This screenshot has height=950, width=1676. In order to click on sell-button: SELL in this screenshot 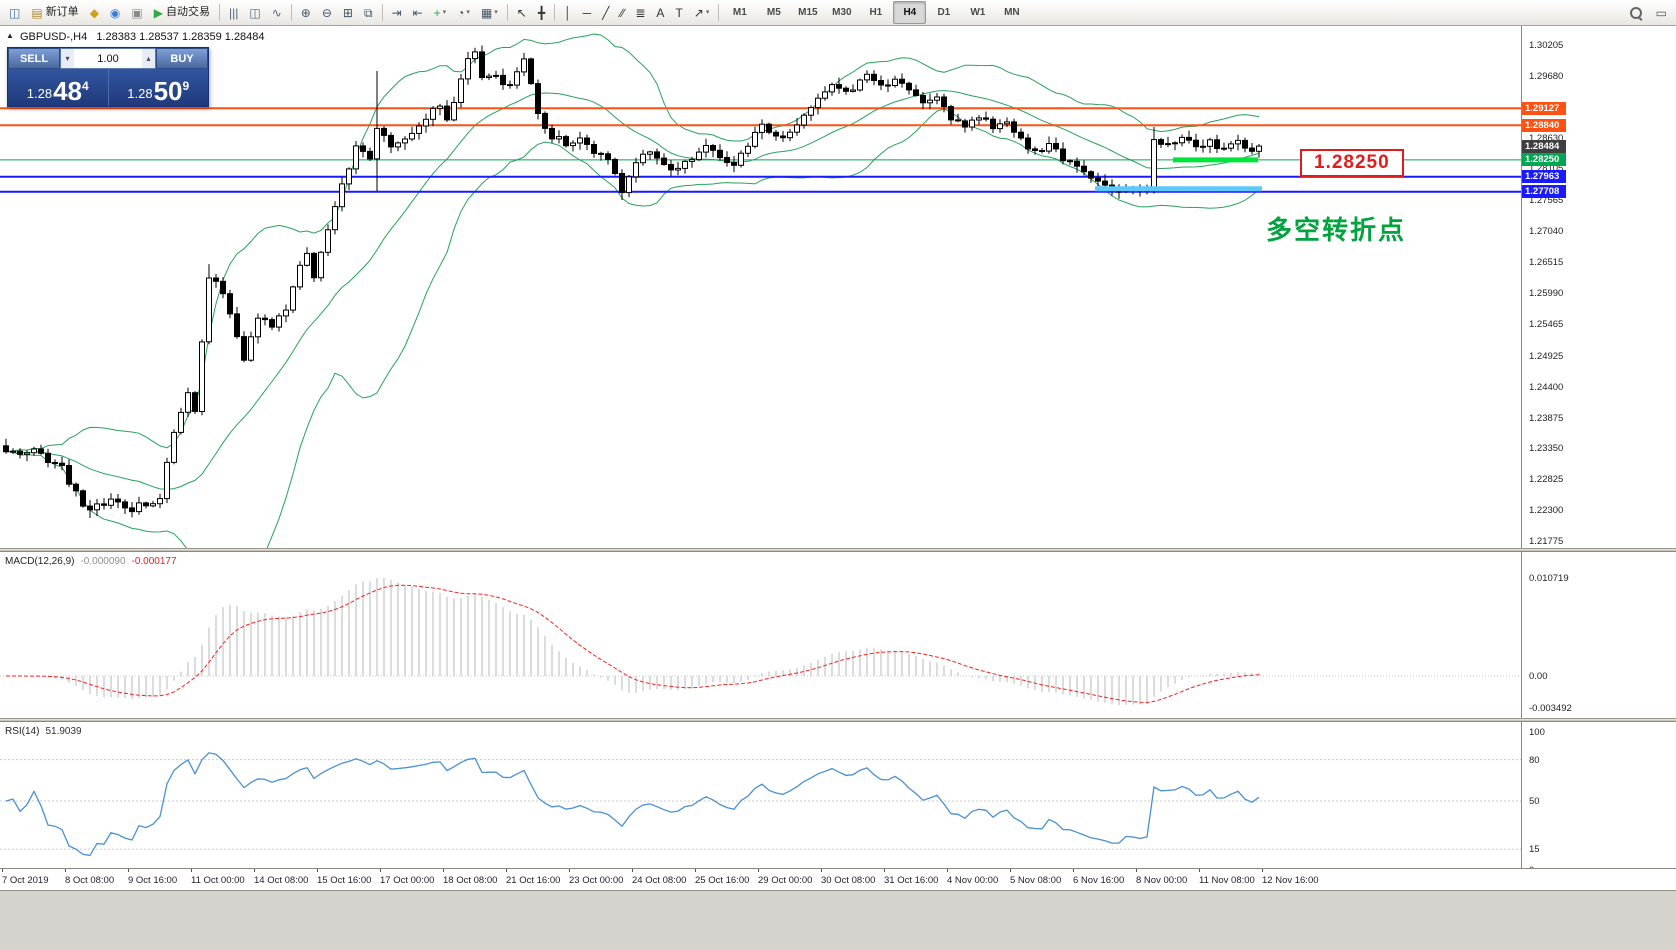, I will do `click(34, 58)`.